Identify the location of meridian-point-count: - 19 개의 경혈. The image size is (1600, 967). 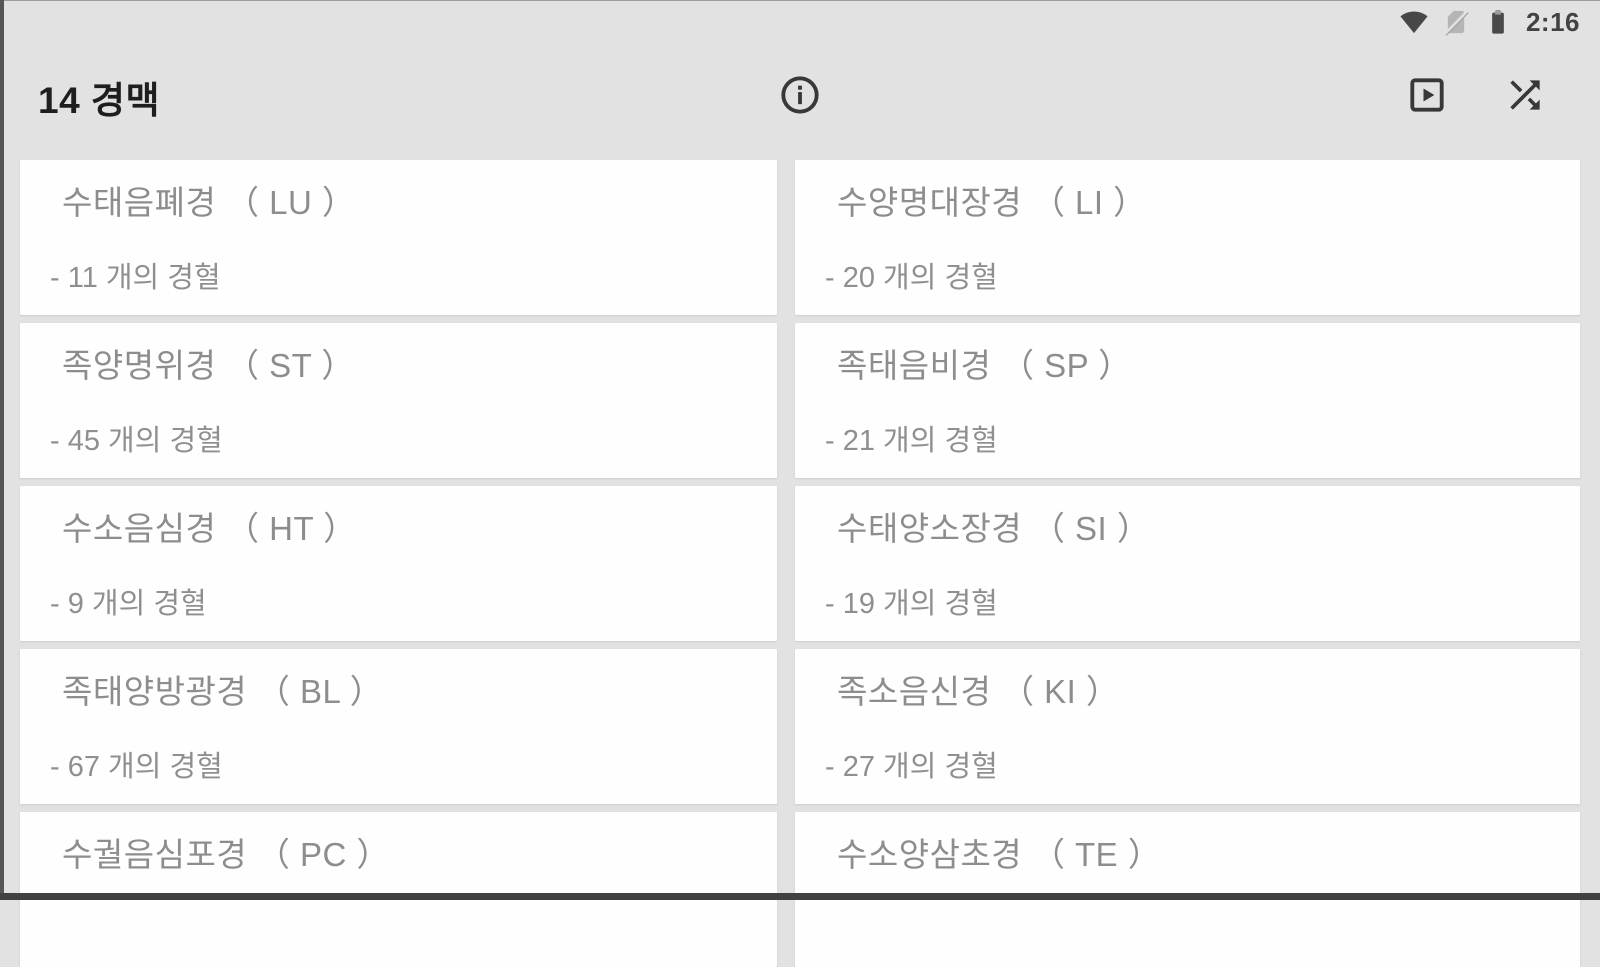
(911, 604).